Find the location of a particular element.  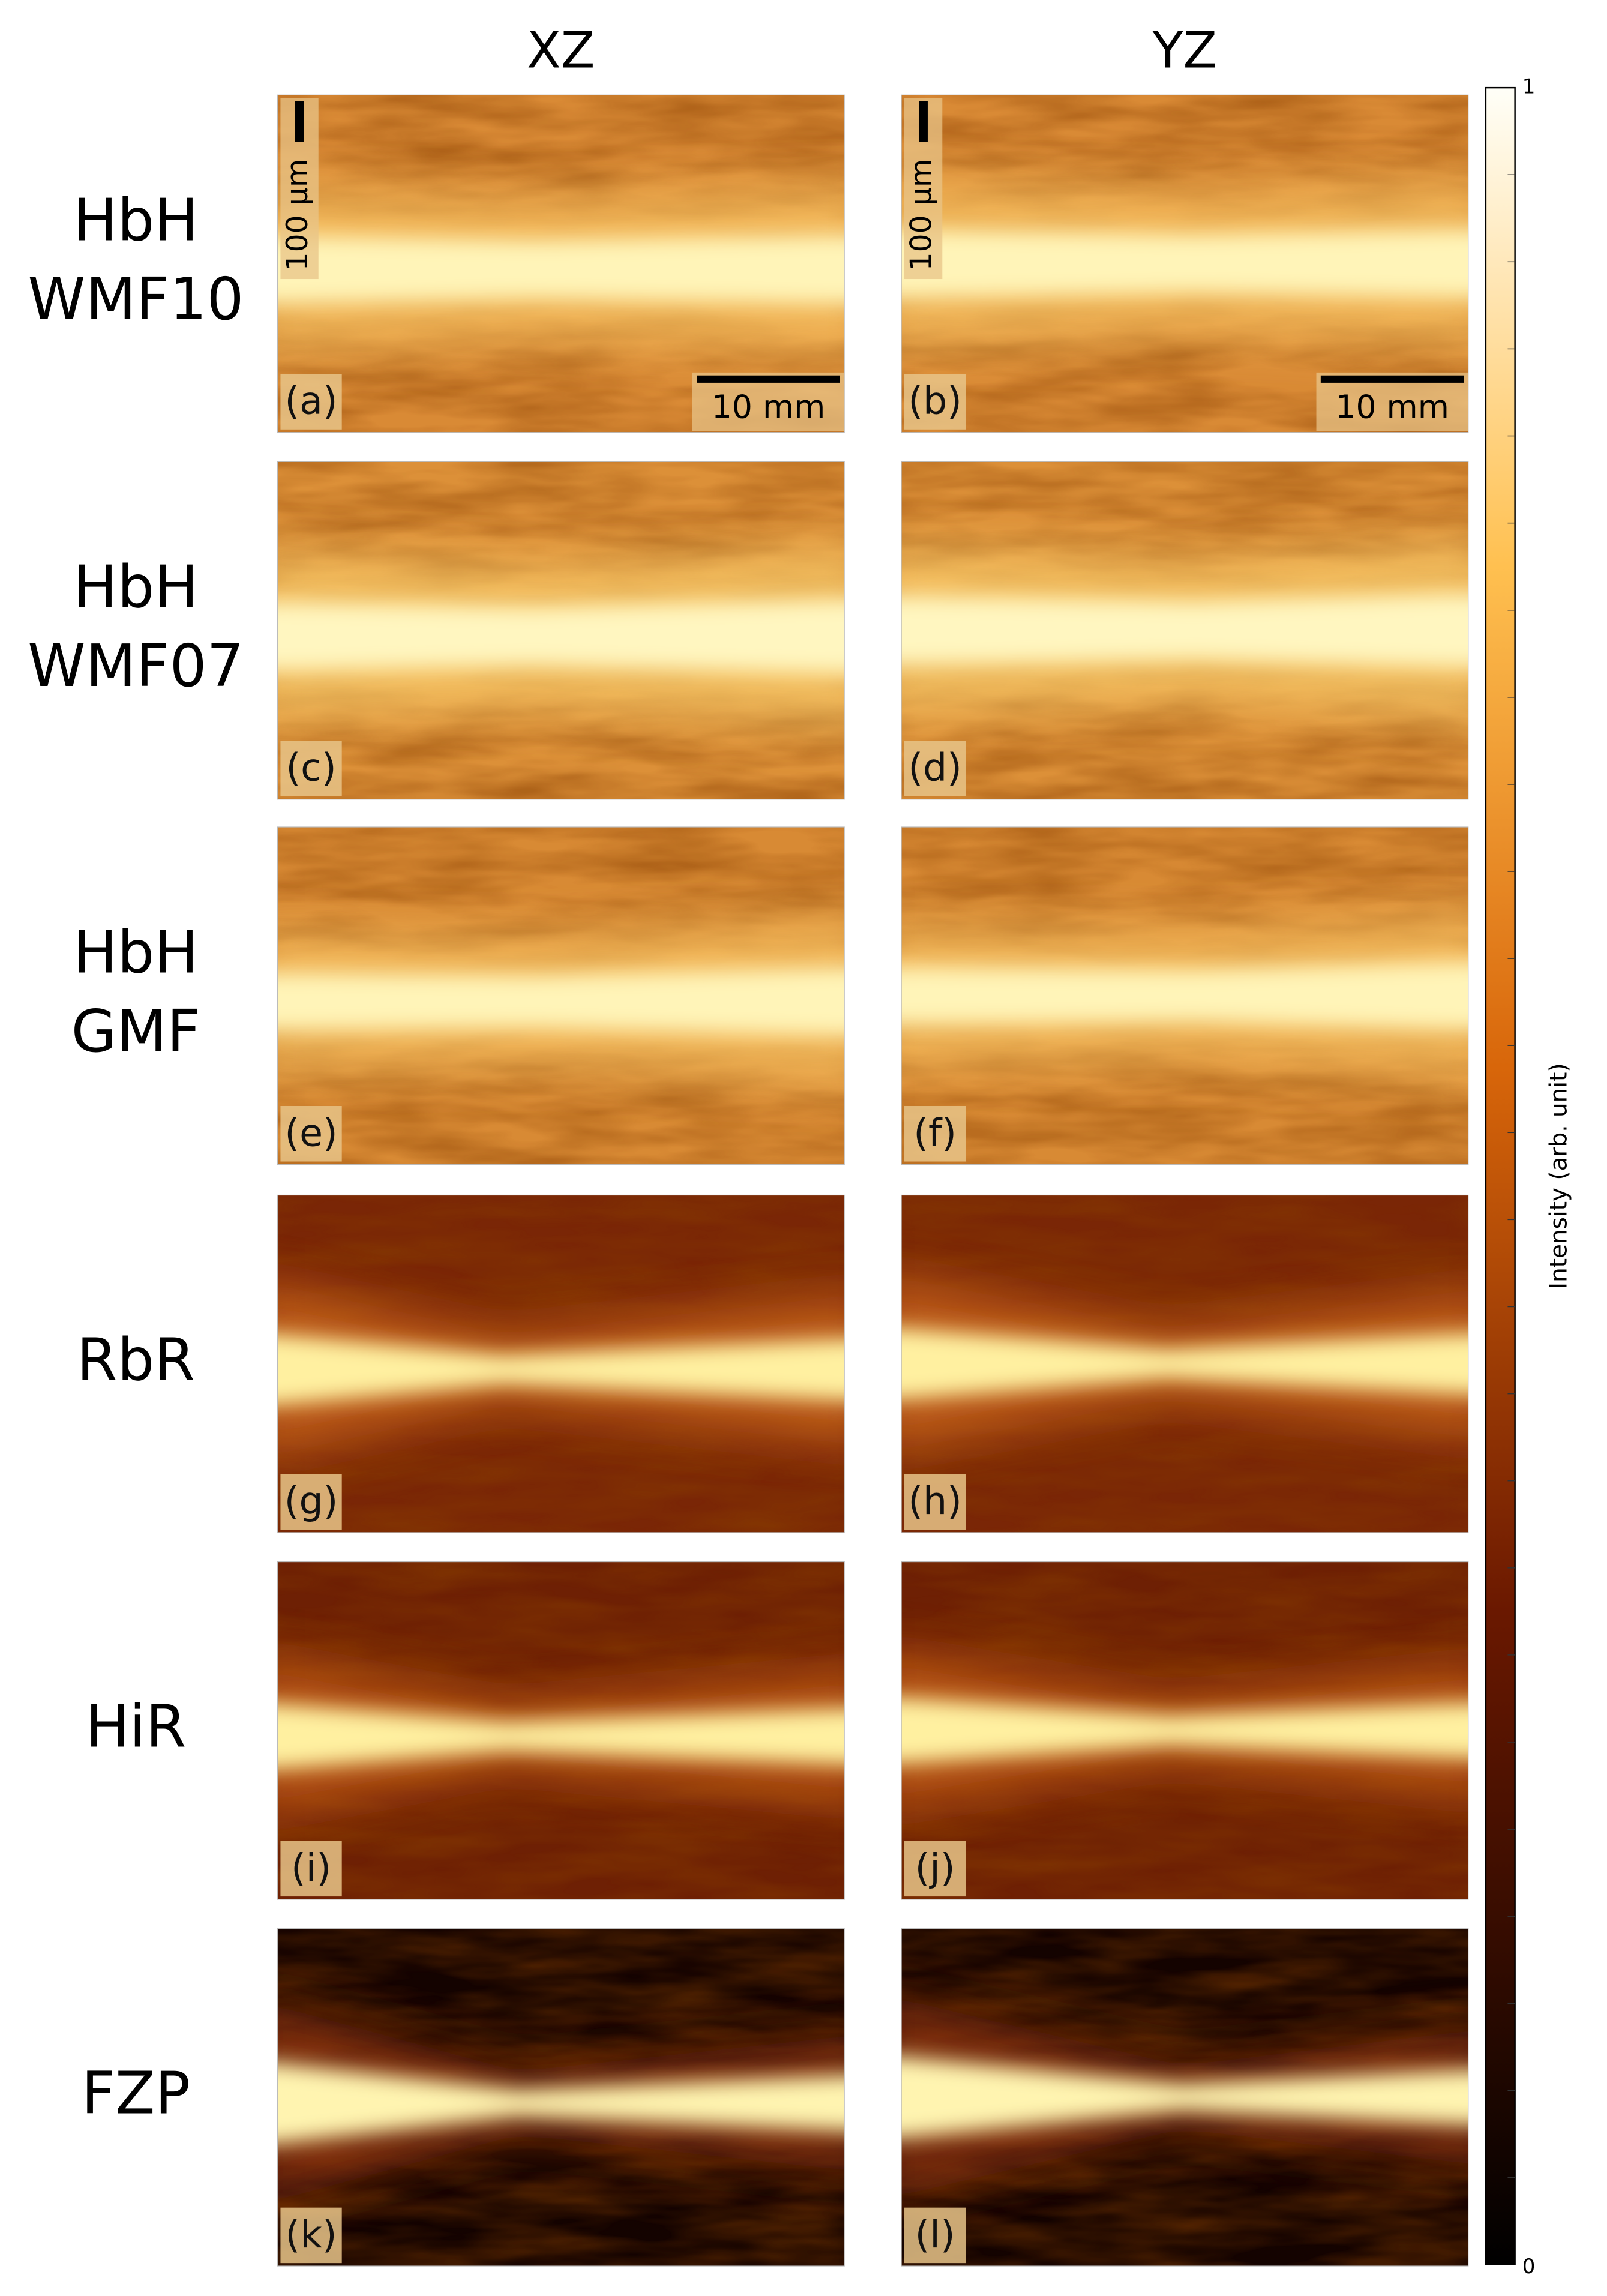

colorbar-max: 1 is located at coordinates (1529, 87).